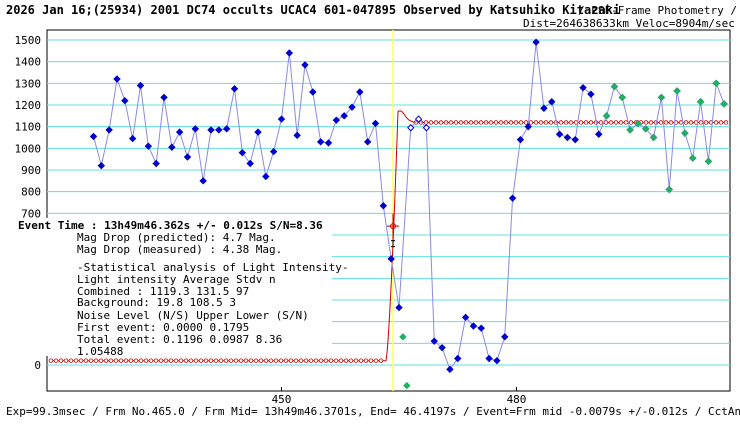  I want to click on stat-line-4: Light intensity Average Stdv n, so click(176, 279).